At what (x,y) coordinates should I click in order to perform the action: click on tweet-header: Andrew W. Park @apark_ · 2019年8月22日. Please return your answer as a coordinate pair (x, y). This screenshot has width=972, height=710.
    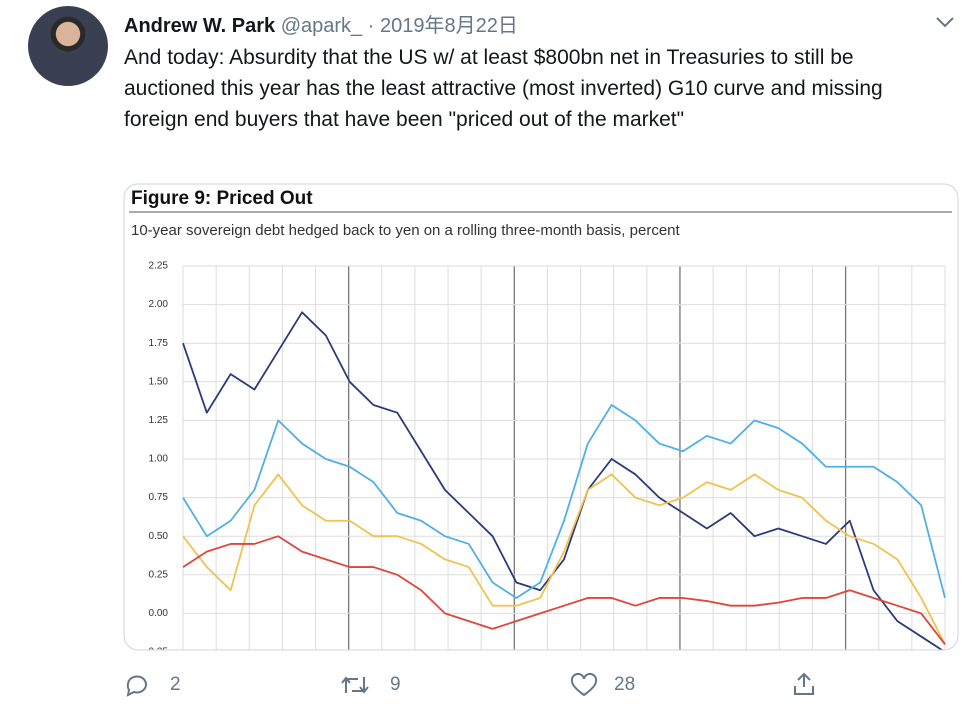
    Looking at the image, I should click on (321, 23).